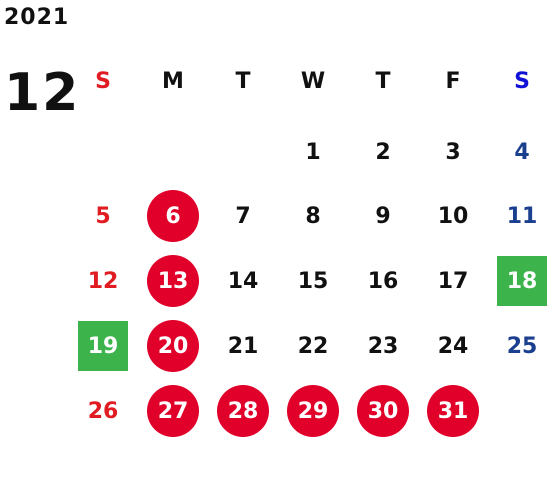  Describe the element at coordinates (103, 216) in the screenshot. I see `day-5: 5` at that location.